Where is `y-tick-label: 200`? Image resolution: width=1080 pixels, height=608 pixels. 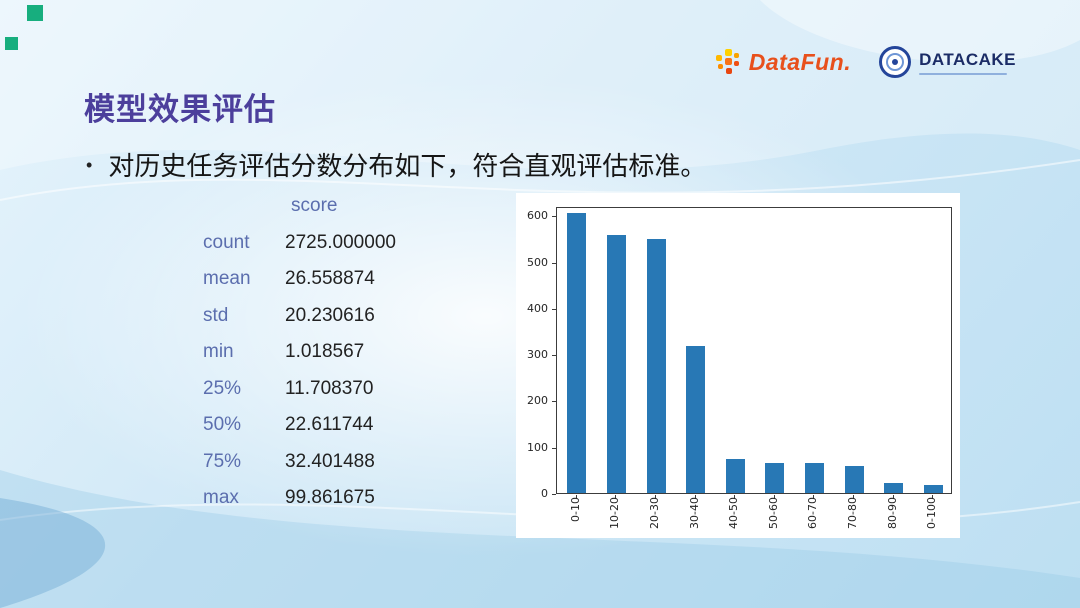
y-tick-label: 200 is located at coordinates (537, 401).